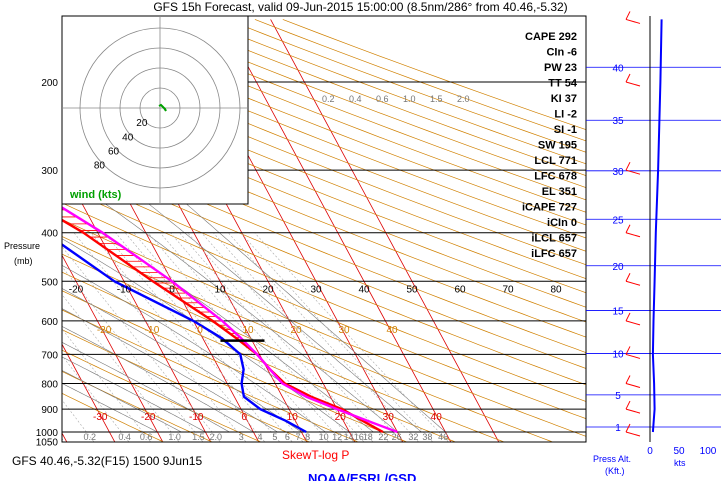 Image resolution: width=721 pixels, height=481 pixels. I want to click on height-tick-label: 30, so click(618, 172).